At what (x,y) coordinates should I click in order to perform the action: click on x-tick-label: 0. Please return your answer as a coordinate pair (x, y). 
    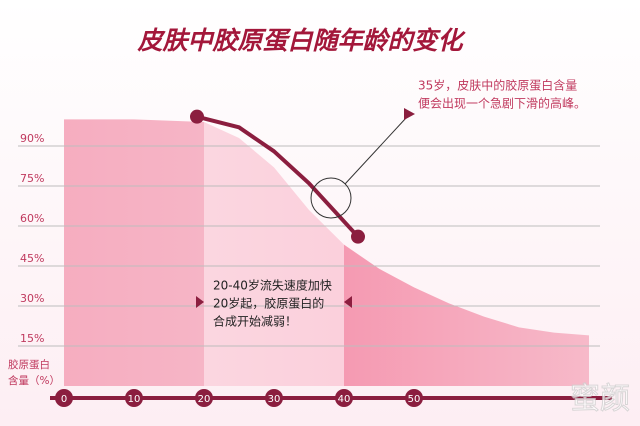
    Looking at the image, I should click on (64, 399).